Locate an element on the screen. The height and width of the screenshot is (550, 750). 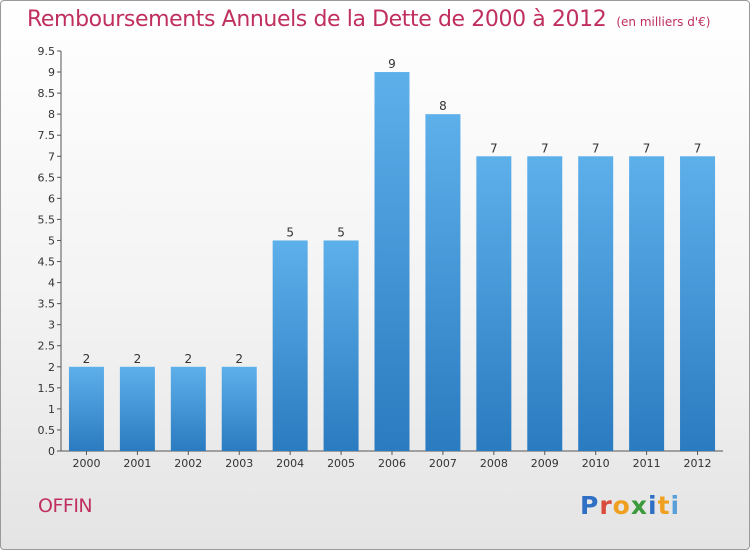
y-tick-label: 1.5 is located at coordinates (47, 388).